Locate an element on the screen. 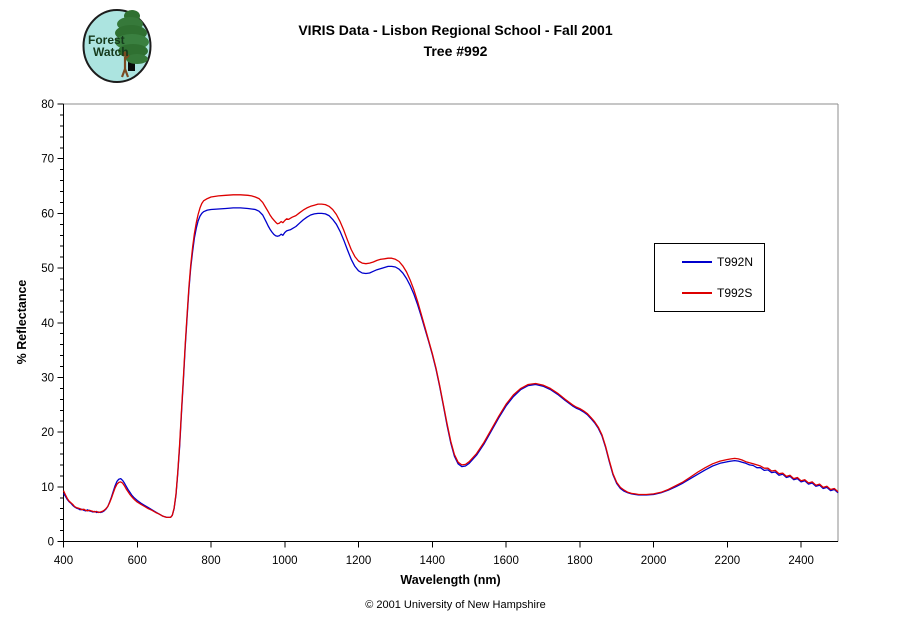 Image resolution: width=911 pixels, height=623 pixels. legend-label: T992S is located at coordinates (735, 293).